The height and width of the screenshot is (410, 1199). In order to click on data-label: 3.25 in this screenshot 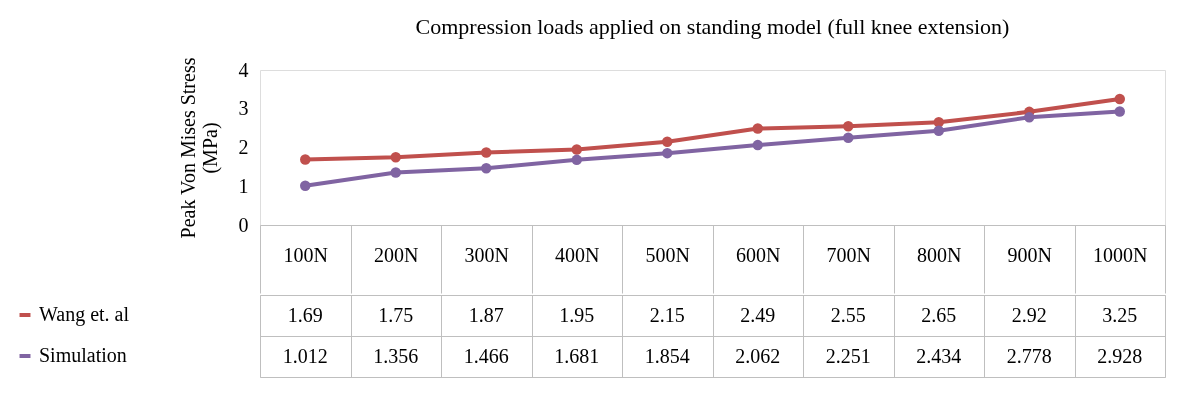, I will do `click(1120, 314)`.